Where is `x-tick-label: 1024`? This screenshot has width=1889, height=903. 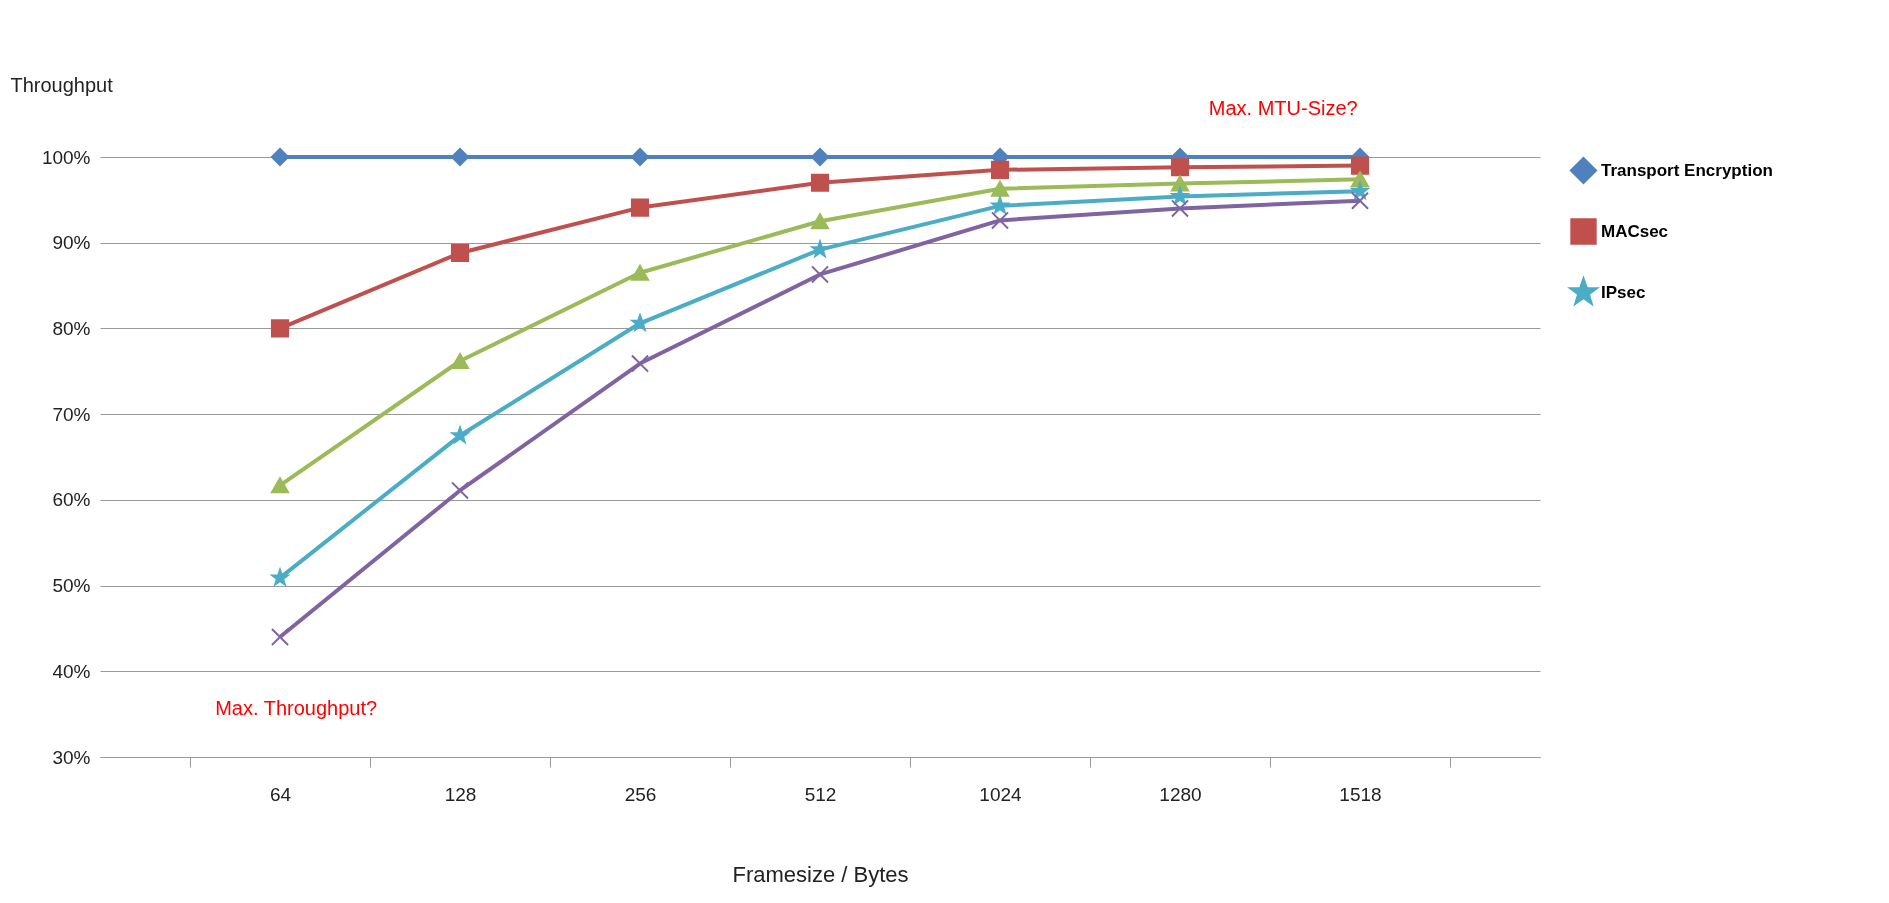
x-tick-label: 1024 is located at coordinates (1001, 794).